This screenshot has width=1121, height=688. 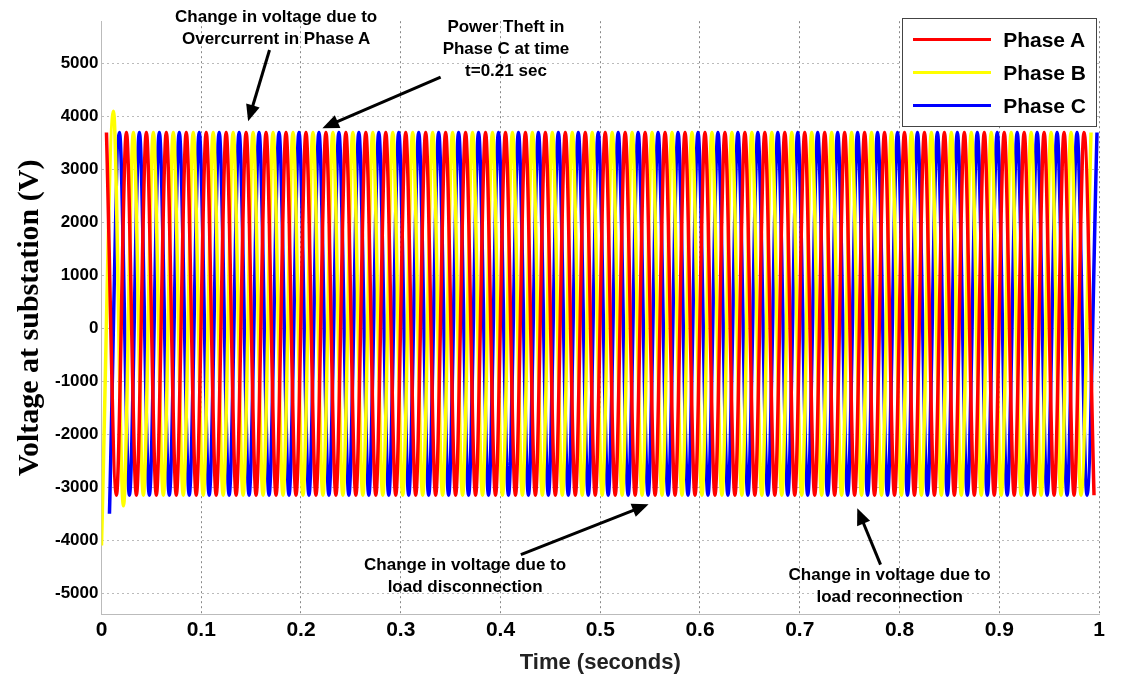 What do you see at coordinates (94, 328) in the screenshot?
I see `y-tick-label: 0` at bounding box center [94, 328].